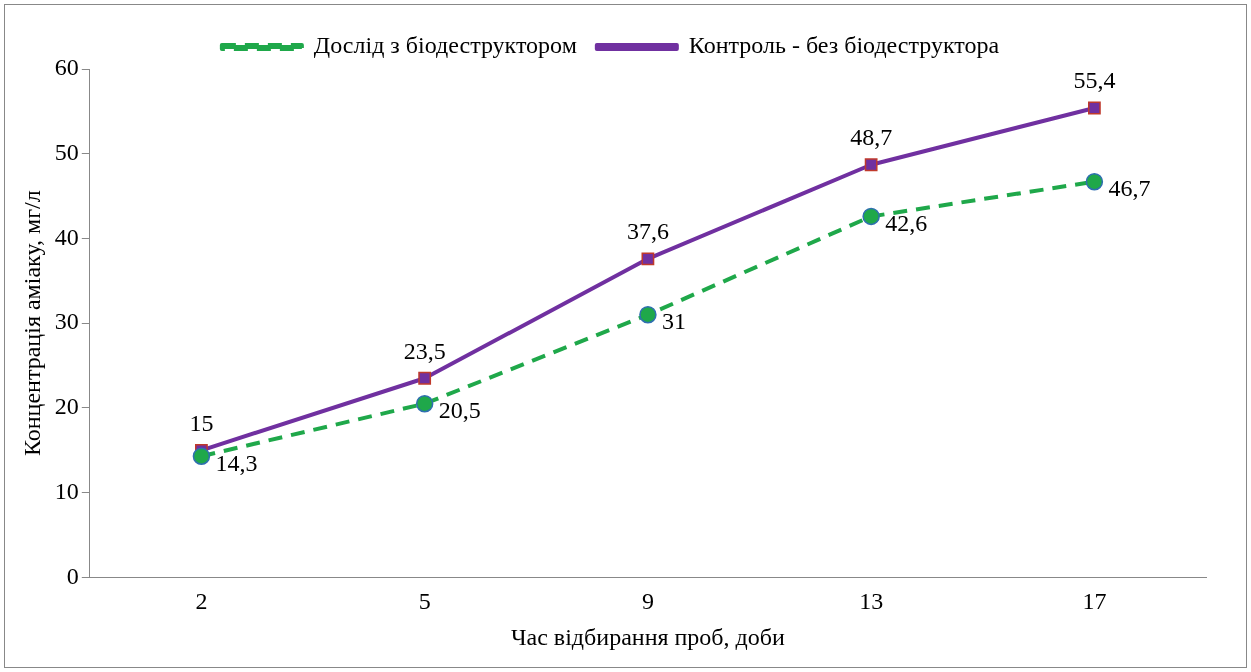  I want to click on data-label: 31, so click(673, 321).